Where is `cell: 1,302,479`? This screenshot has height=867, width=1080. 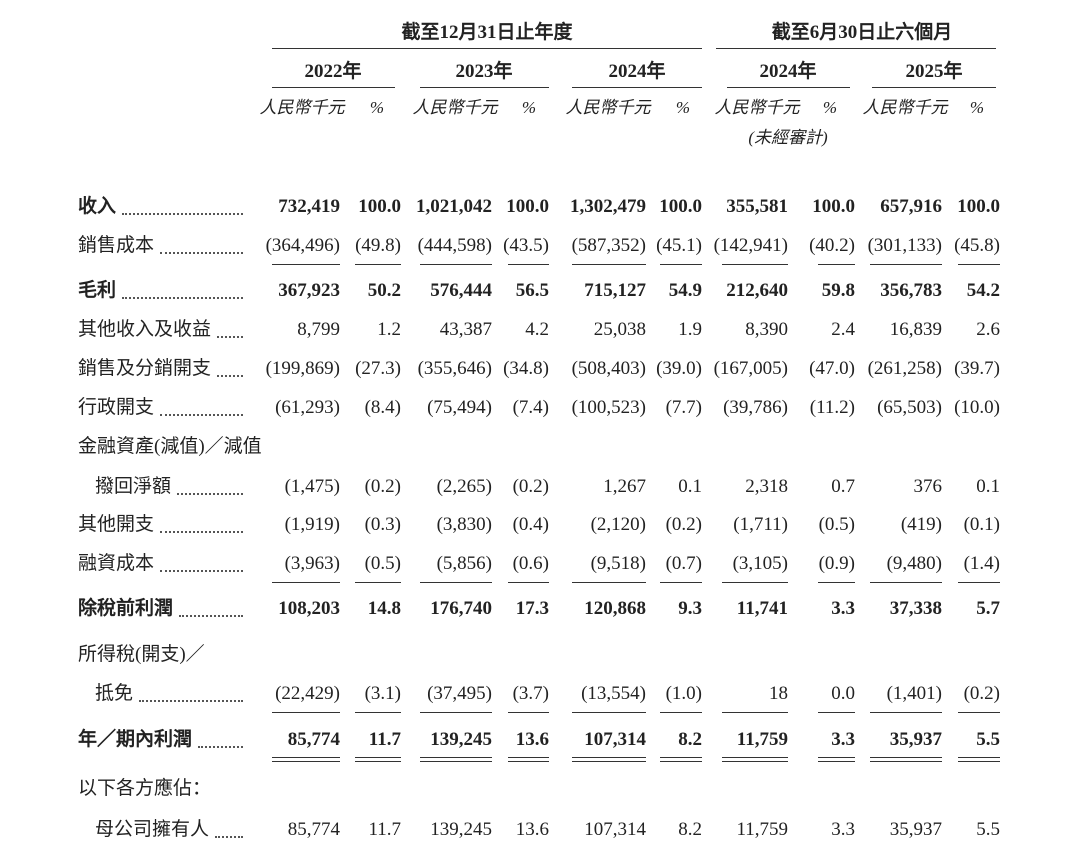 cell: 1,302,479 is located at coordinates (608, 206).